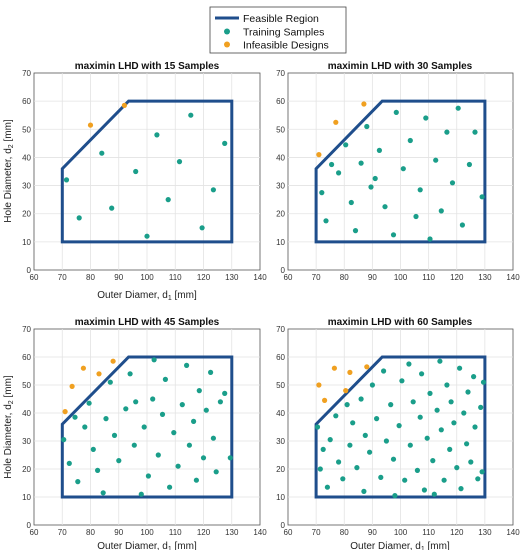 This screenshot has height=550, width=526. What do you see at coordinates (283, 270) in the screenshot?
I see `y-tick-label: 0` at bounding box center [283, 270].